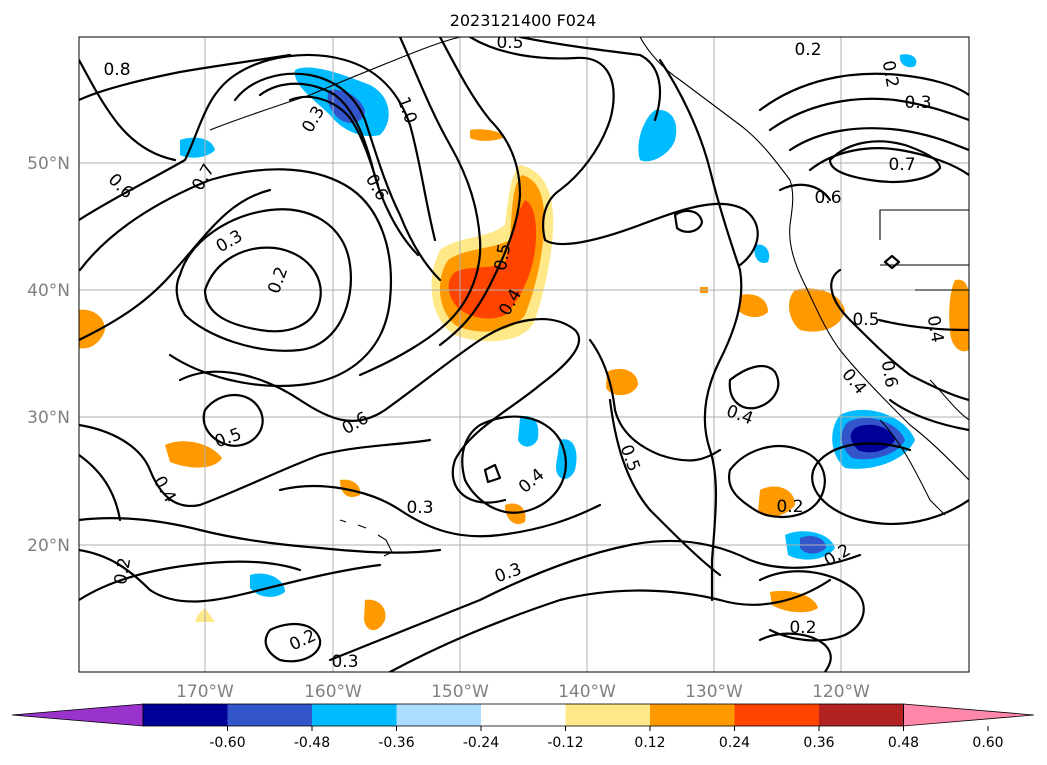 This screenshot has height=765, width=1047. I want to click on colorbar-tick-label: 0.36, so click(818, 743).